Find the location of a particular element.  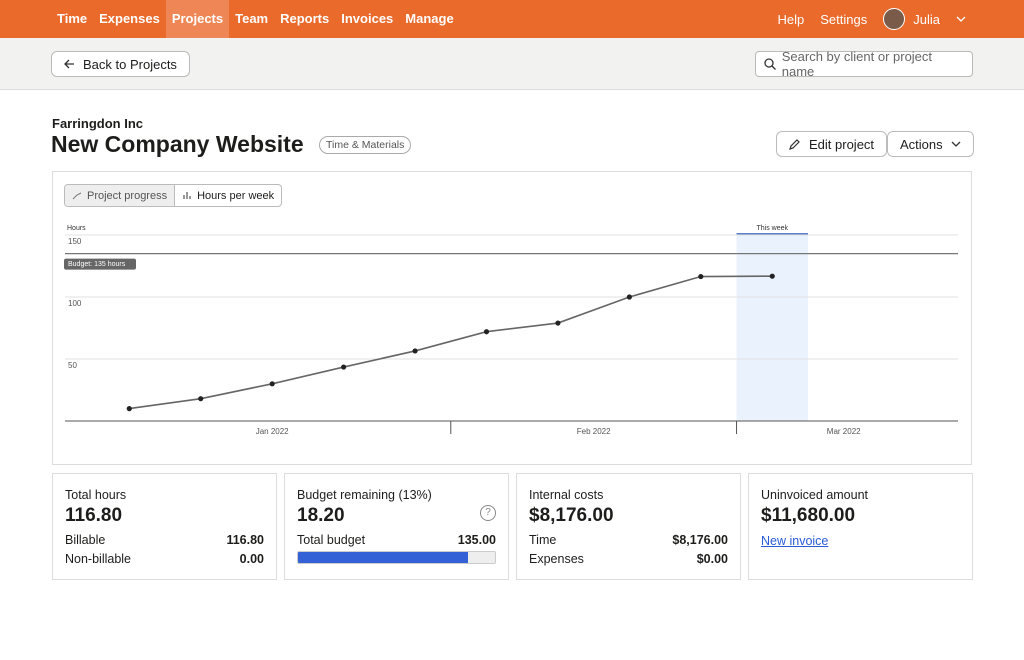

actions-button: Actions is located at coordinates (930, 144).